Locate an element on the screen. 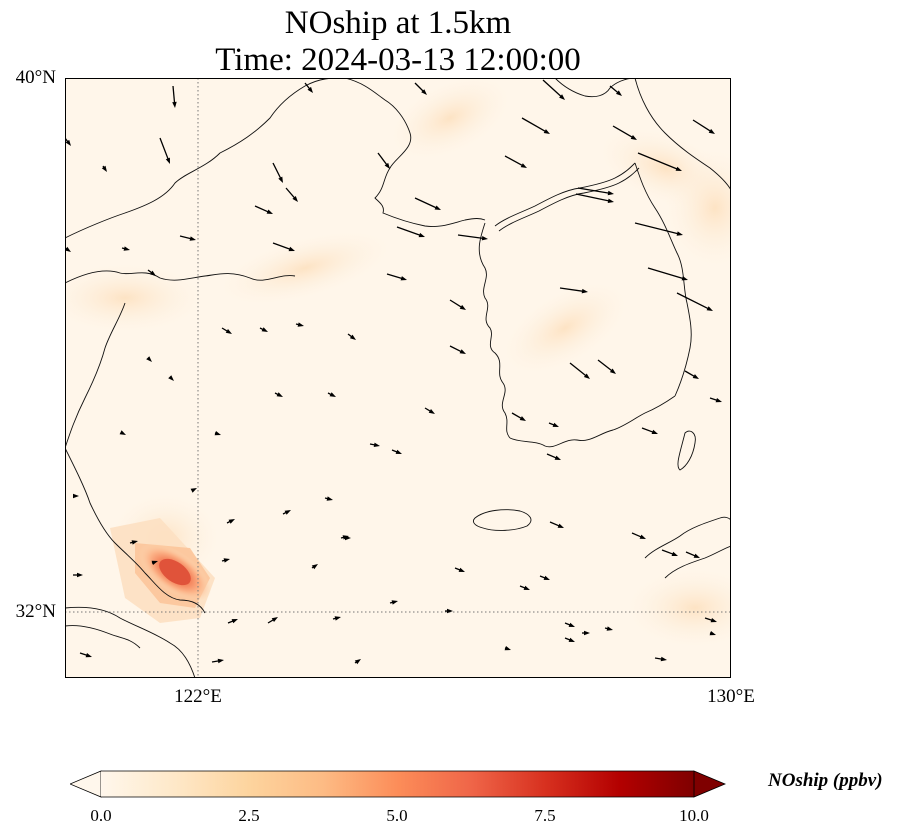 This screenshot has width=904, height=836. kyushu-coast is located at coordinates (687, 537).